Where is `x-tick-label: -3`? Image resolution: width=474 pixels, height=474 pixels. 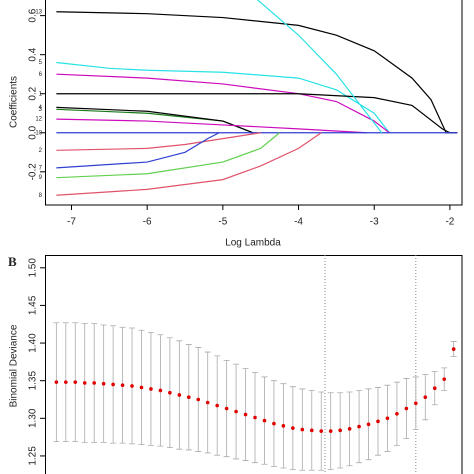 x-tick-label: -3 is located at coordinates (374, 222).